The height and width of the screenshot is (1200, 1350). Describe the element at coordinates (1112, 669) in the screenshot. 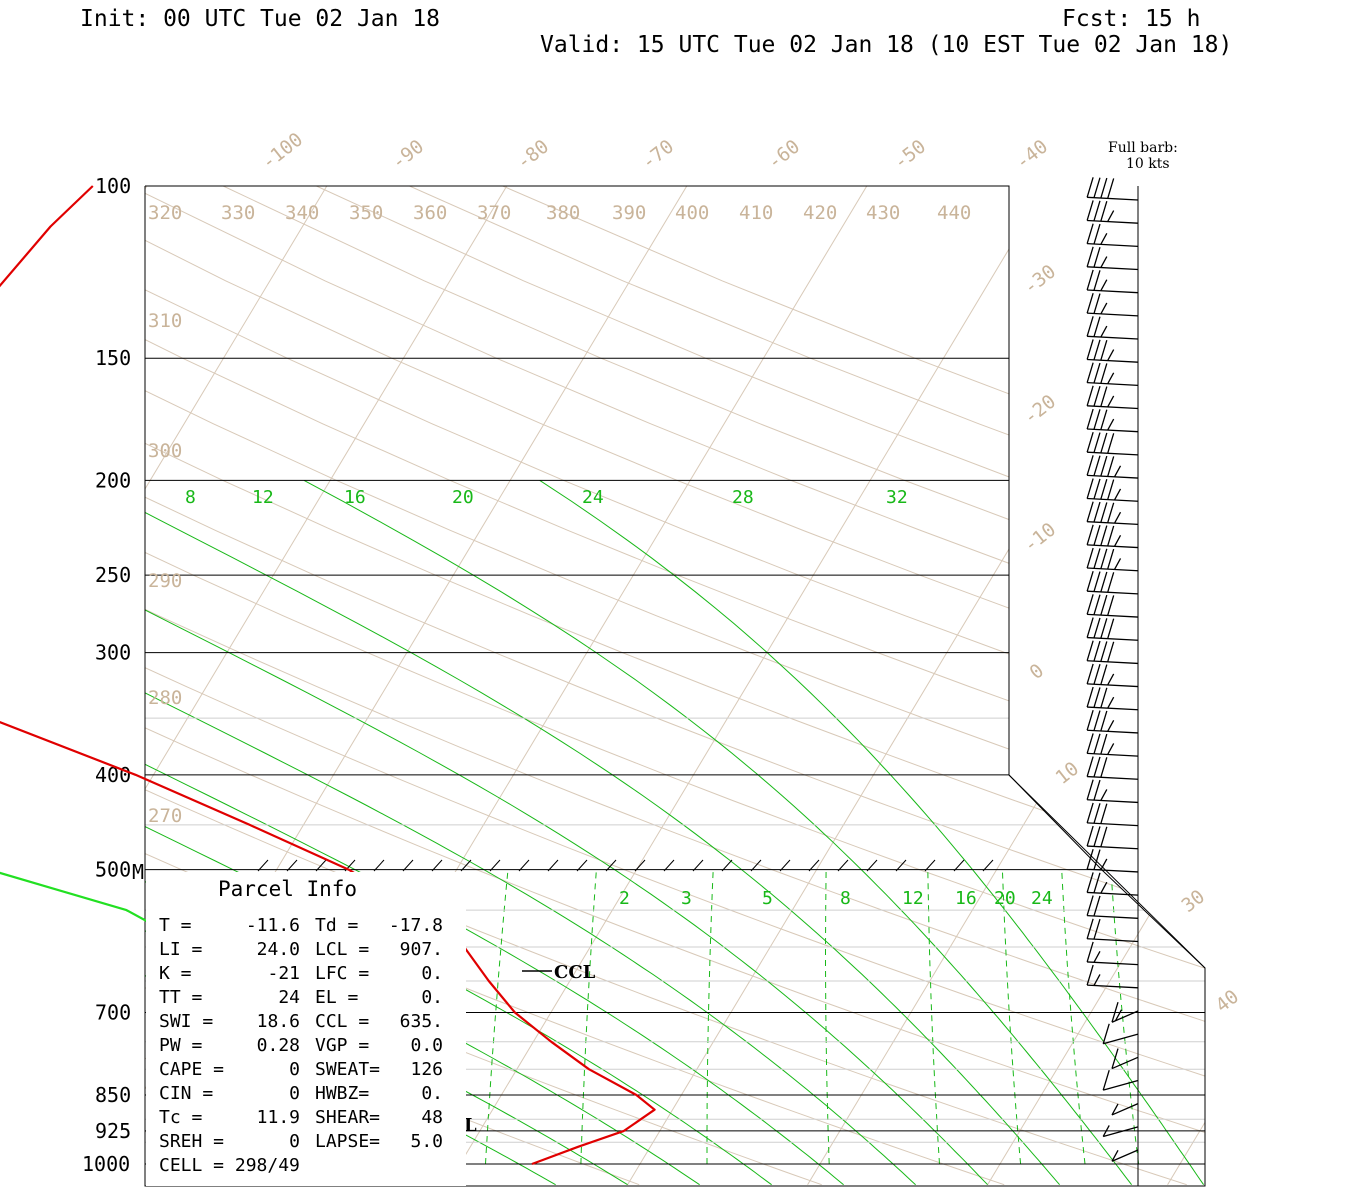

I see `wind-barbs` at that location.